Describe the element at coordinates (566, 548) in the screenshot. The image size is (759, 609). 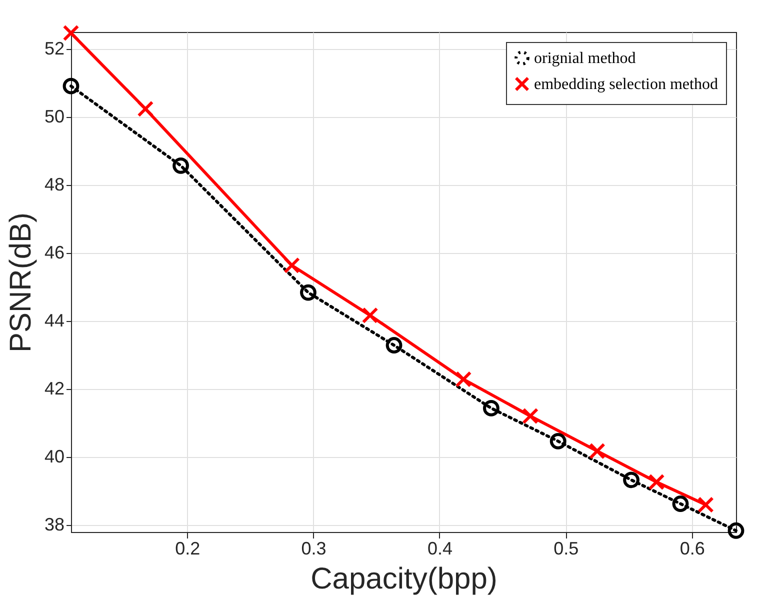
I see `x-tick-label: 0.5` at that location.